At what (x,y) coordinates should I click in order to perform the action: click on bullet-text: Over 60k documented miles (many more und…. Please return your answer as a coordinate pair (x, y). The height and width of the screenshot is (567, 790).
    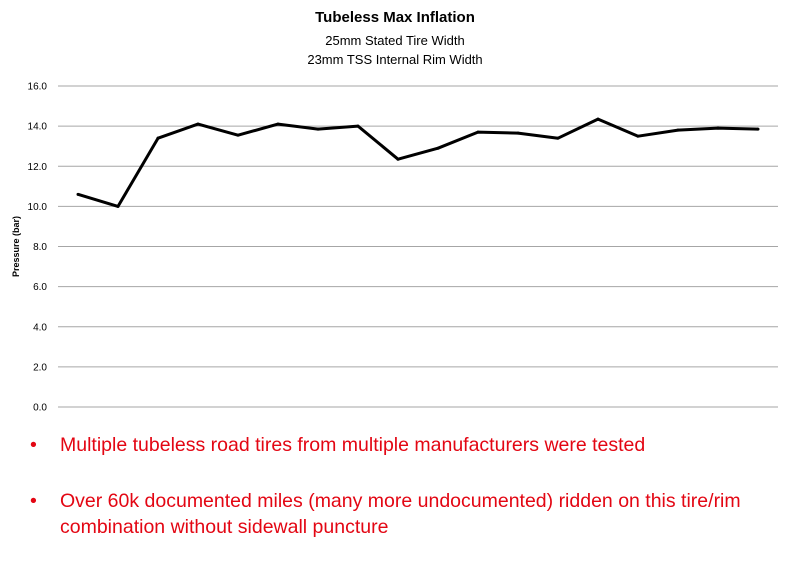
    Looking at the image, I should click on (400, 514).